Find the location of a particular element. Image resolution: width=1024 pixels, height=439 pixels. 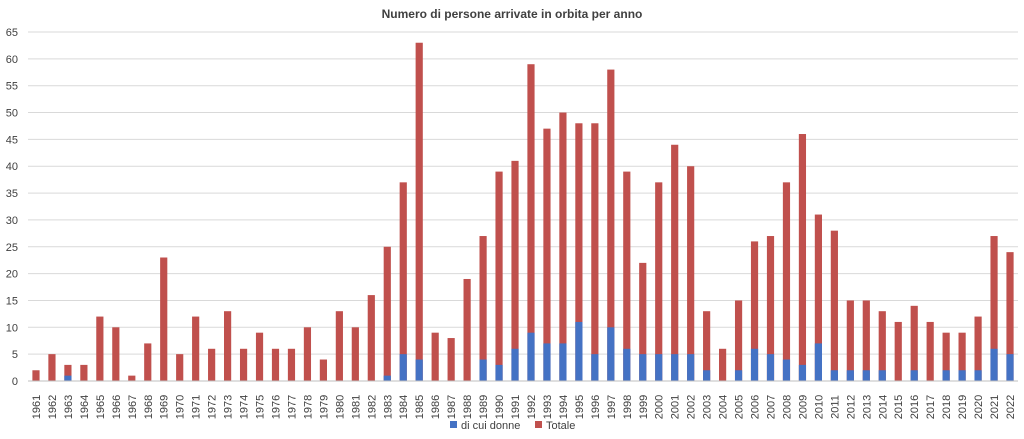

x-tick-label: 2005 is located at coordinates (740, 407).